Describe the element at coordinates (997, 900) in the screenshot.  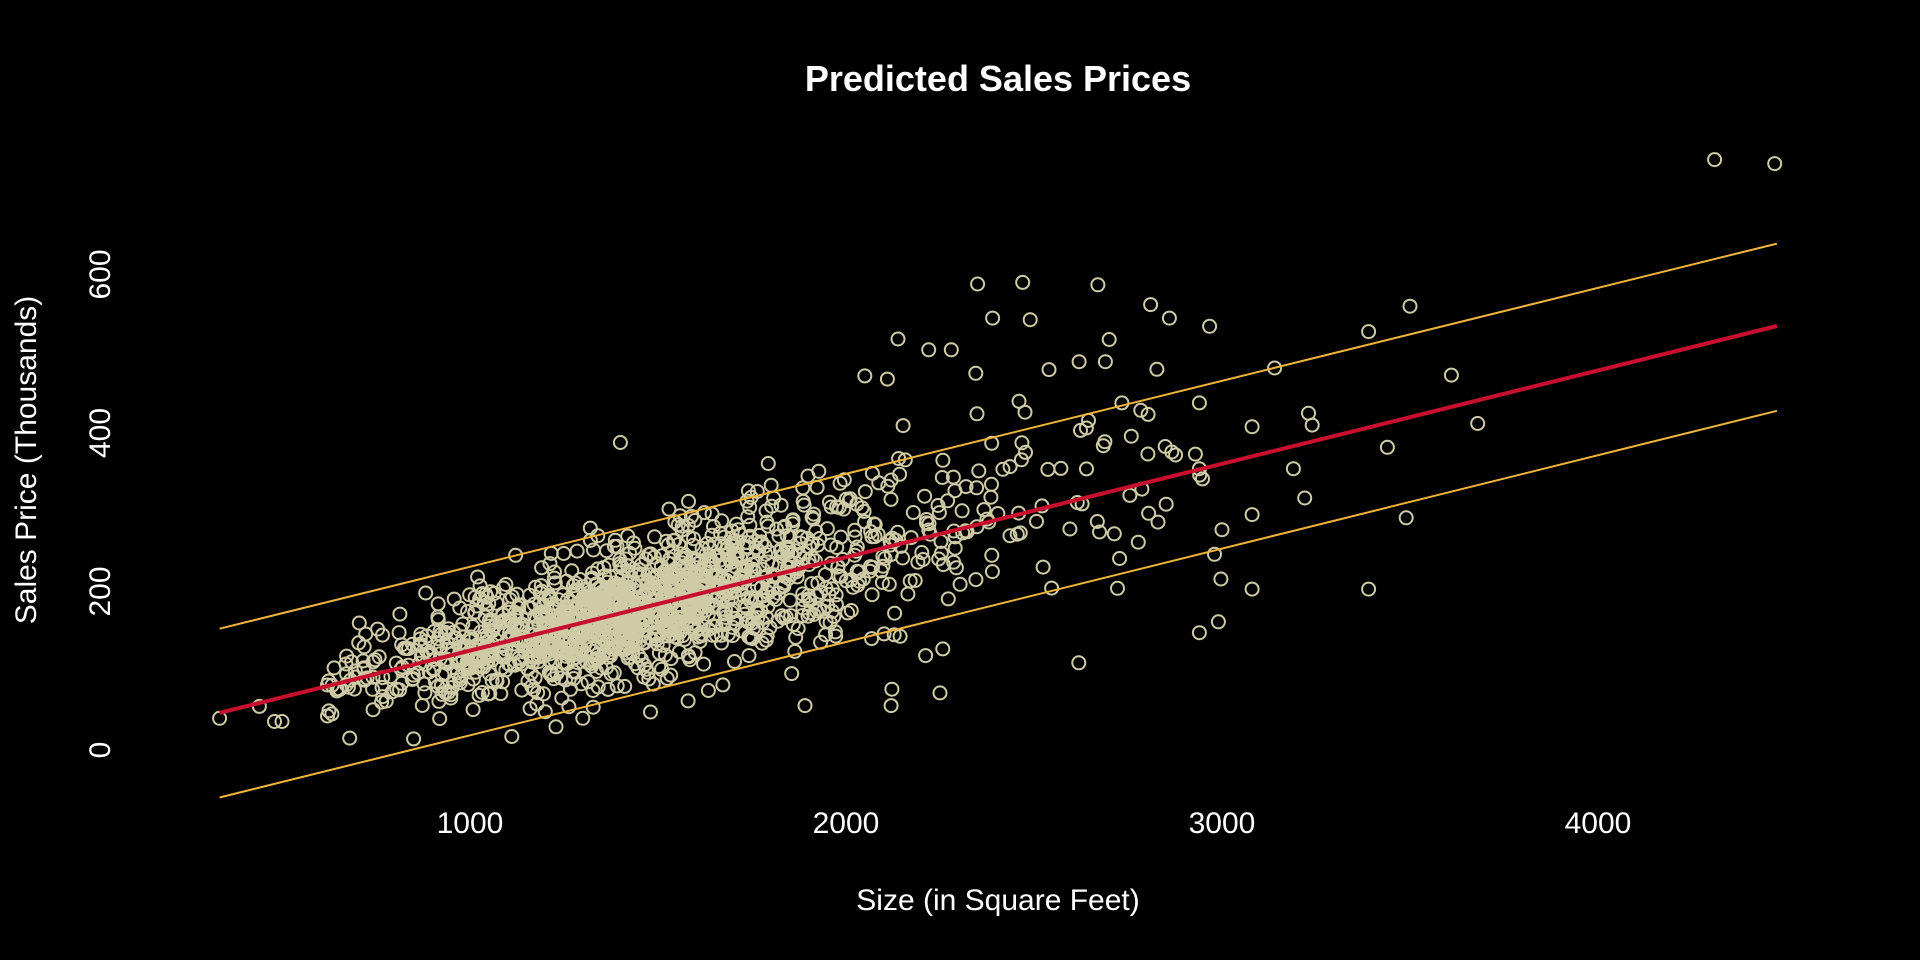
I see `x-axis-label: Size (in Square Feet)` at that location.